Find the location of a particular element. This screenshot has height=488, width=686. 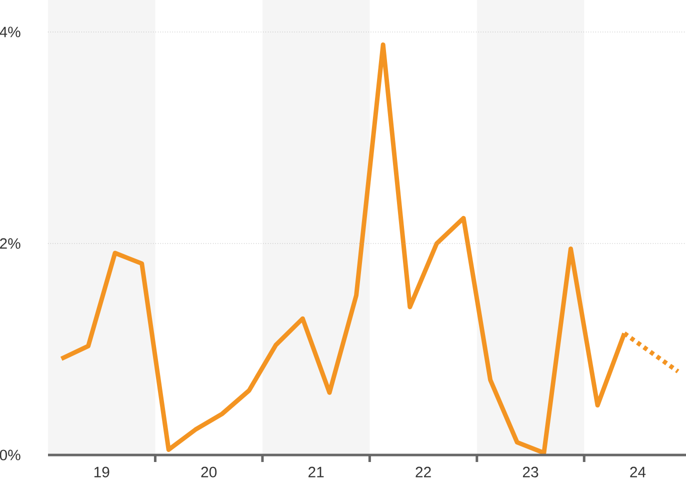

x-tick-label: 20 is located at coordinates (209, 472).